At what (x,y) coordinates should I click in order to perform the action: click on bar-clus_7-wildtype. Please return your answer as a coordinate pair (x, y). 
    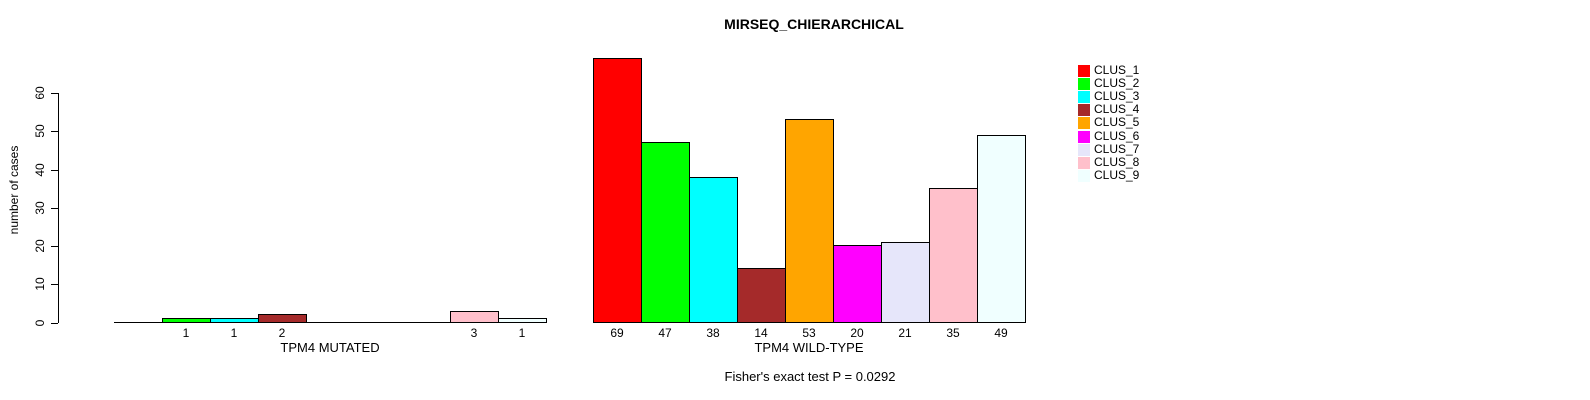
    Looking at the image, I should click on (905, 282).